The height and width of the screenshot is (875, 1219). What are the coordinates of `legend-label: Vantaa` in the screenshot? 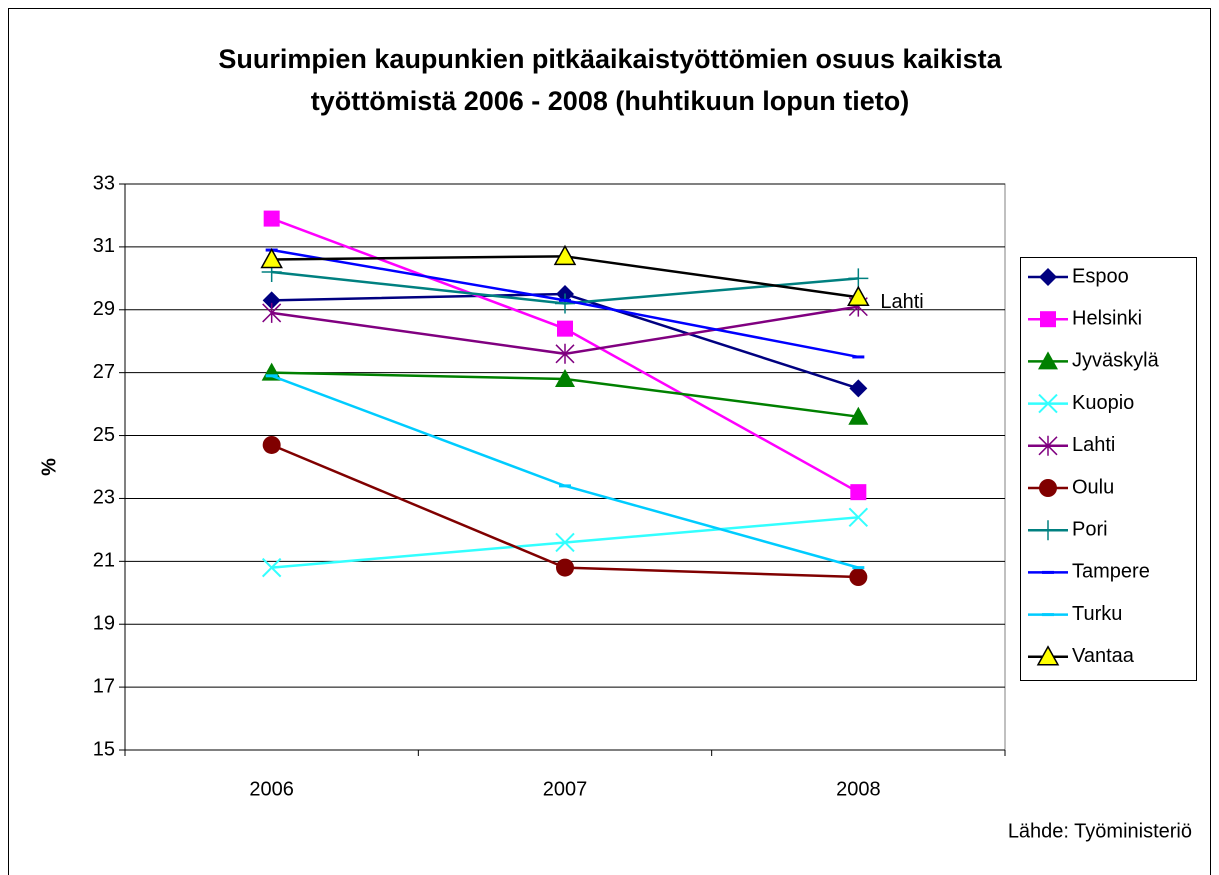 It's located at (1103, 656).